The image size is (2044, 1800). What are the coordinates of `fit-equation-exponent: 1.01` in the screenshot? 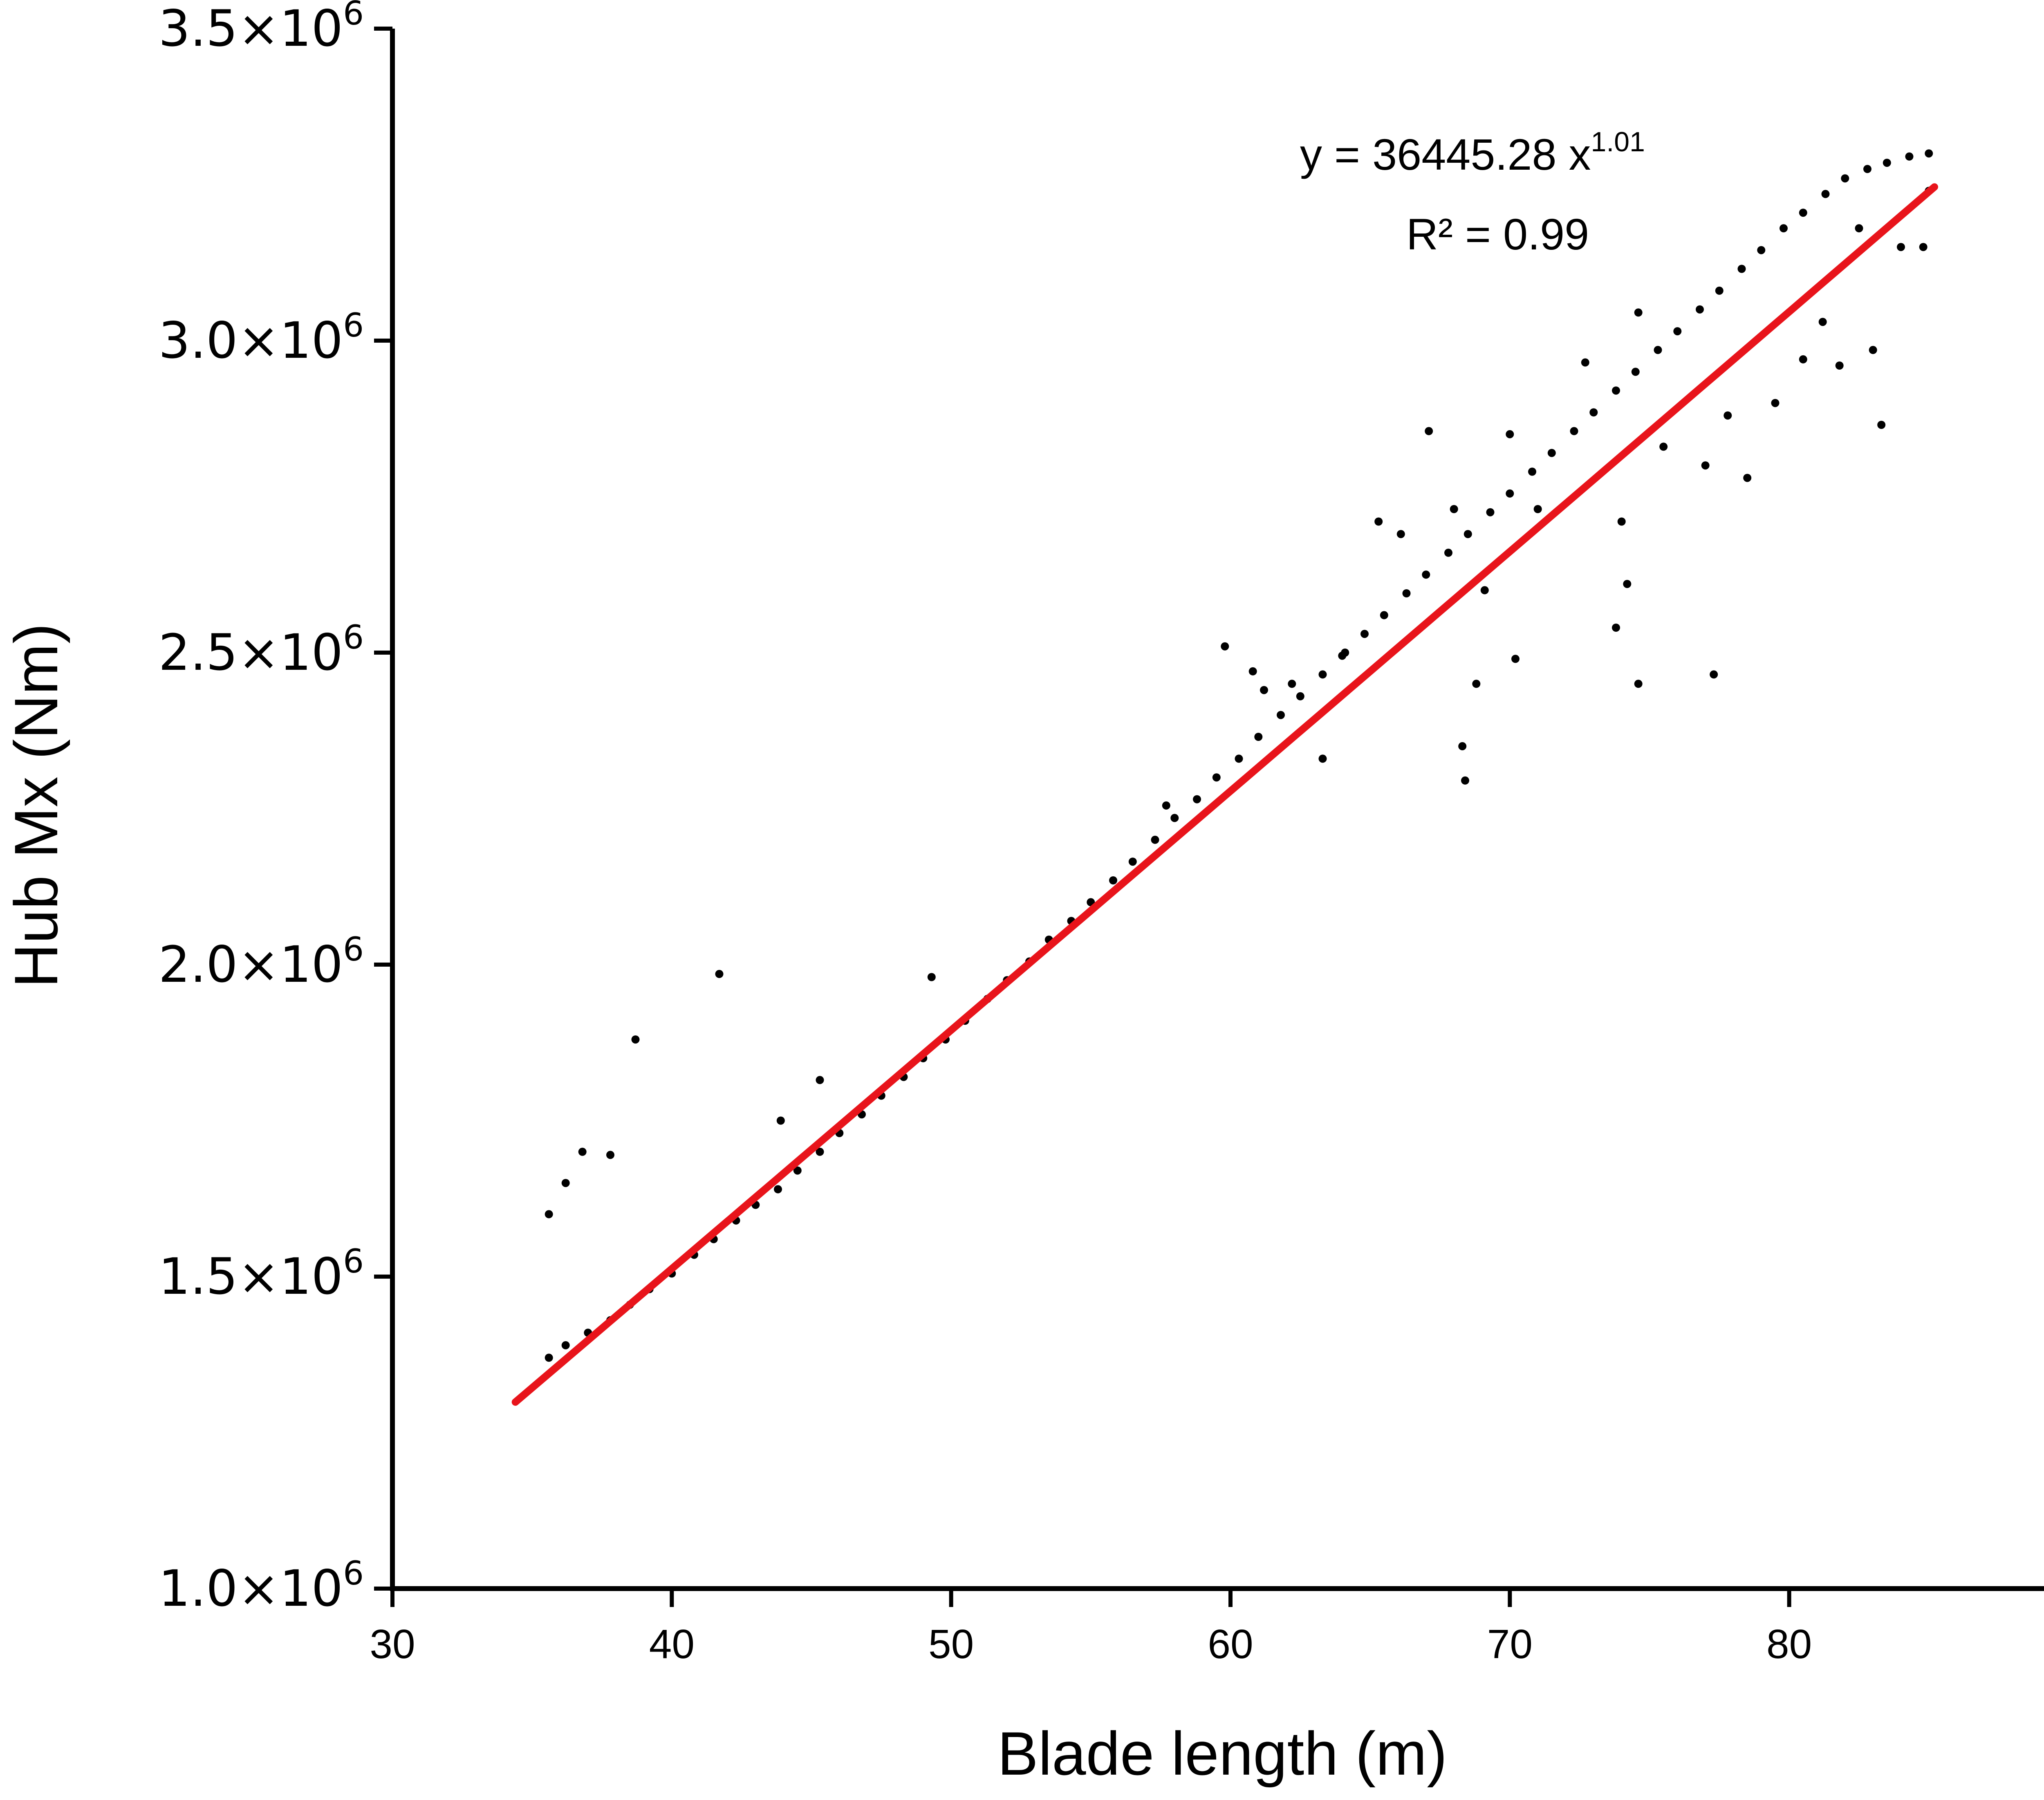 It's located at (1618, 141).